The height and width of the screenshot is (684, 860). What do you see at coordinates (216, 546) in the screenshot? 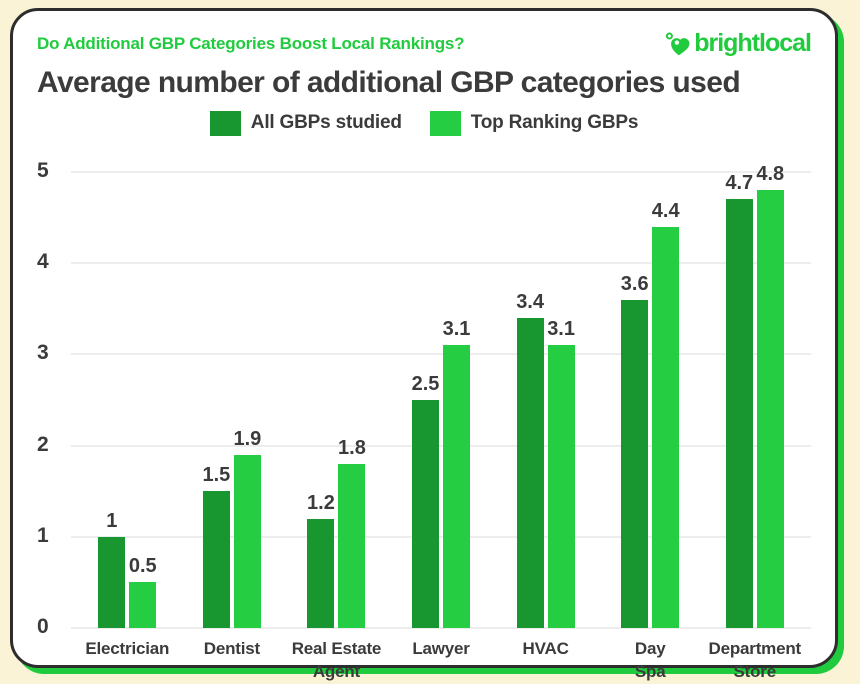
I see `bar-all-gbps: 1.5` at bounding box center [216, 546].